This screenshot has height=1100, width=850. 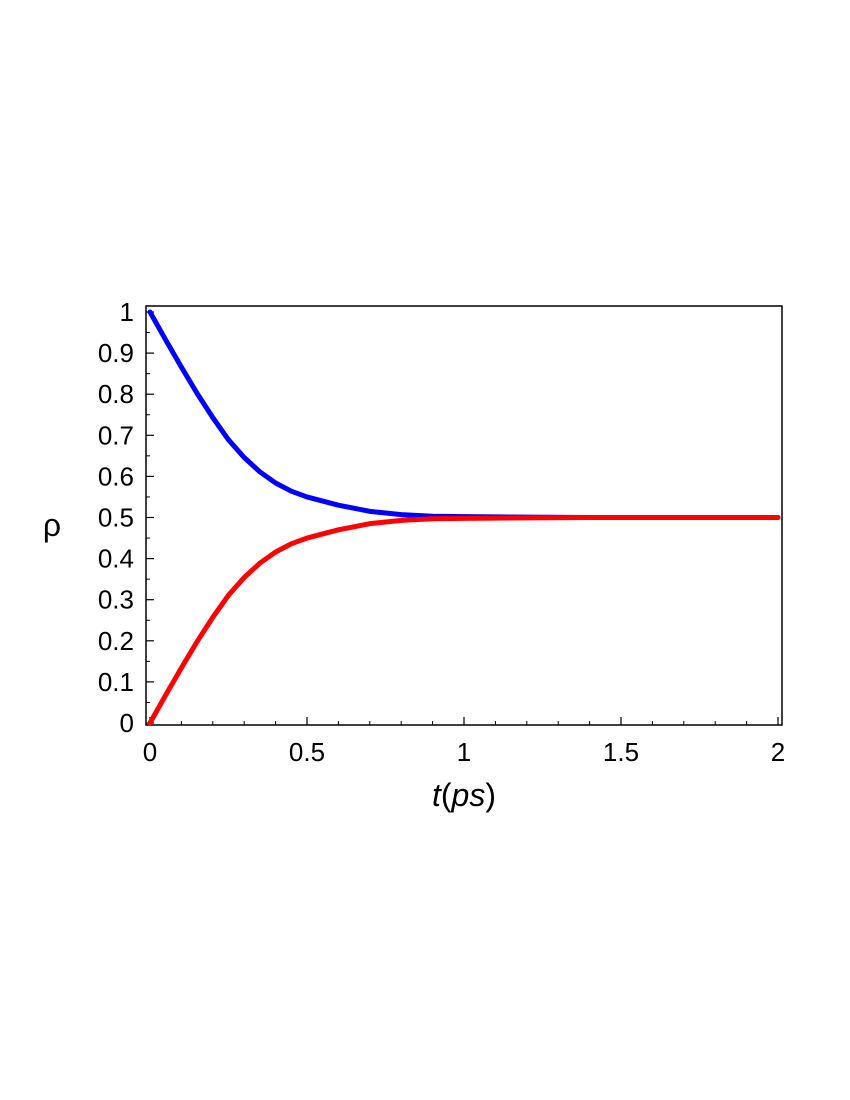 I want to click on x-axis-label: t(ps), so click(x=464, y=795).